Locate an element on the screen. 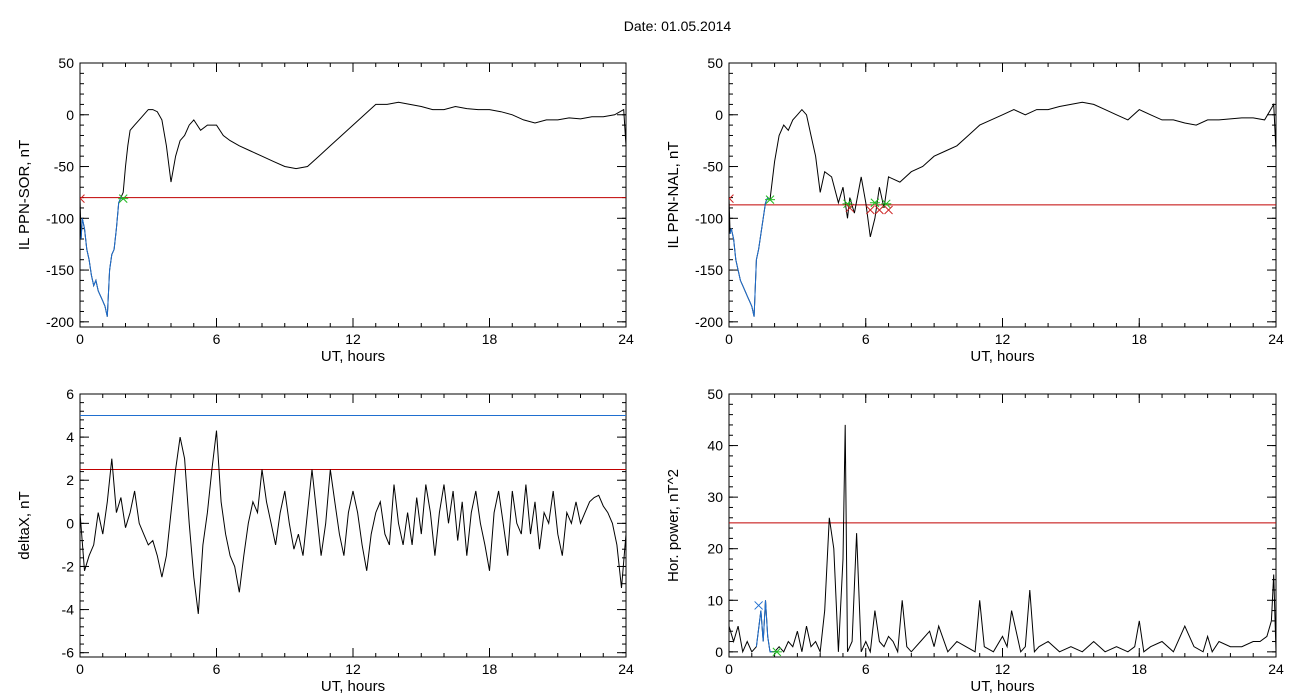  y-tick-label: -4 is located at coordinates (68, 610).